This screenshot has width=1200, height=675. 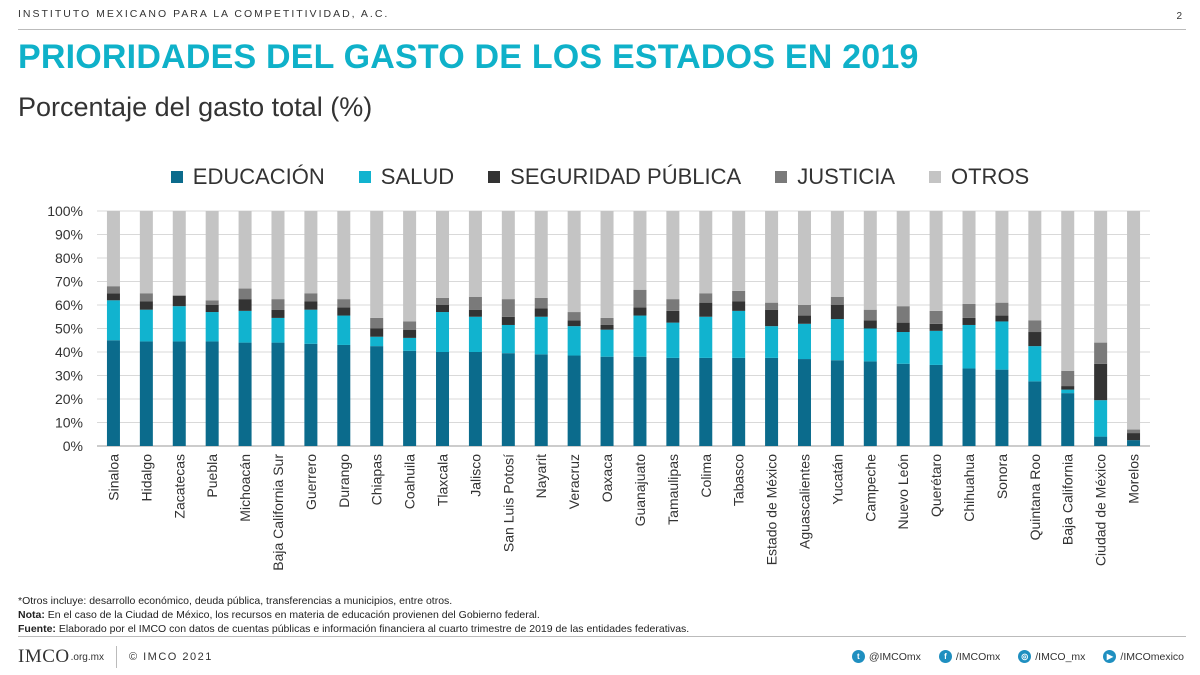 I want to click on y-tick-label: 70%, so click(x=69, y=282).